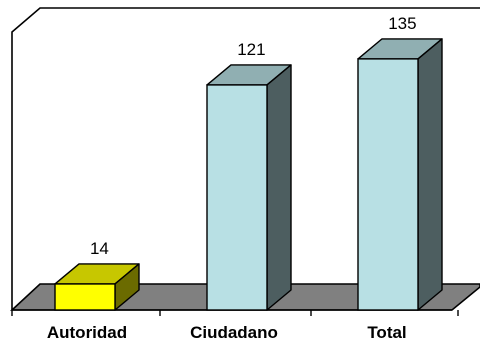 The image size is (480, 347). I want to click on data-label-total: 135, so click(402, 23).